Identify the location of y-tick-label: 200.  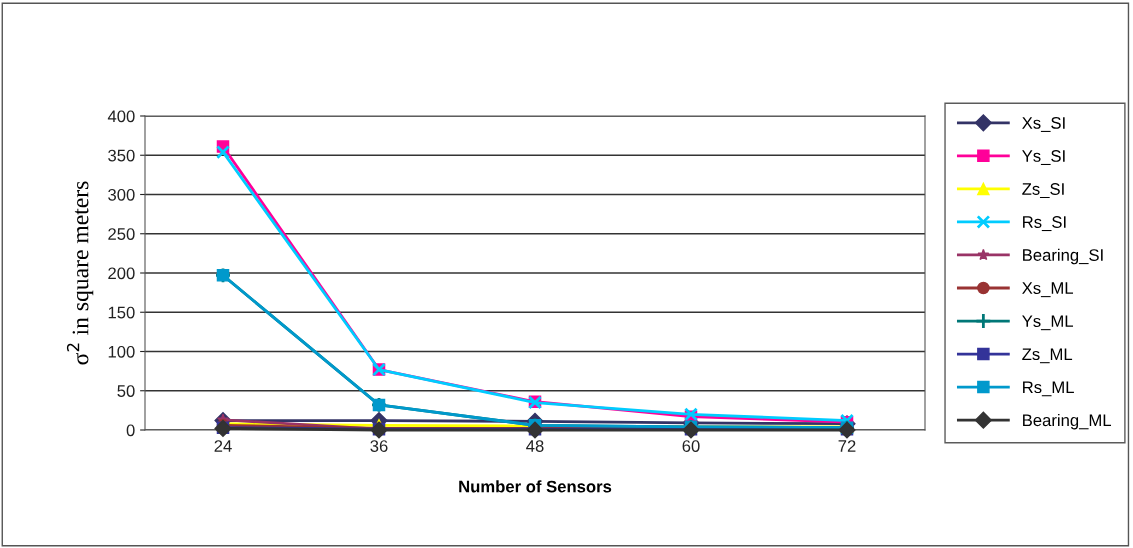
(121, 273).